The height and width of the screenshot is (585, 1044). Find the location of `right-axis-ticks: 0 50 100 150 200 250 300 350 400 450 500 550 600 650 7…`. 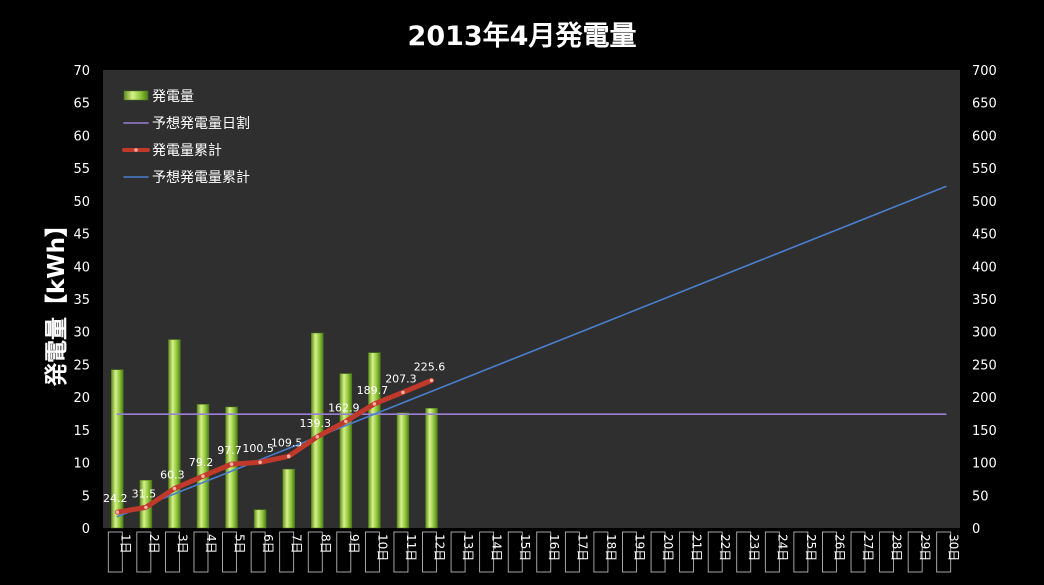

right-axis-ticks: 0 50 100 150 200 250 300 350 400 450 500 550 600 650 7… is located at coordinates (984, 300).